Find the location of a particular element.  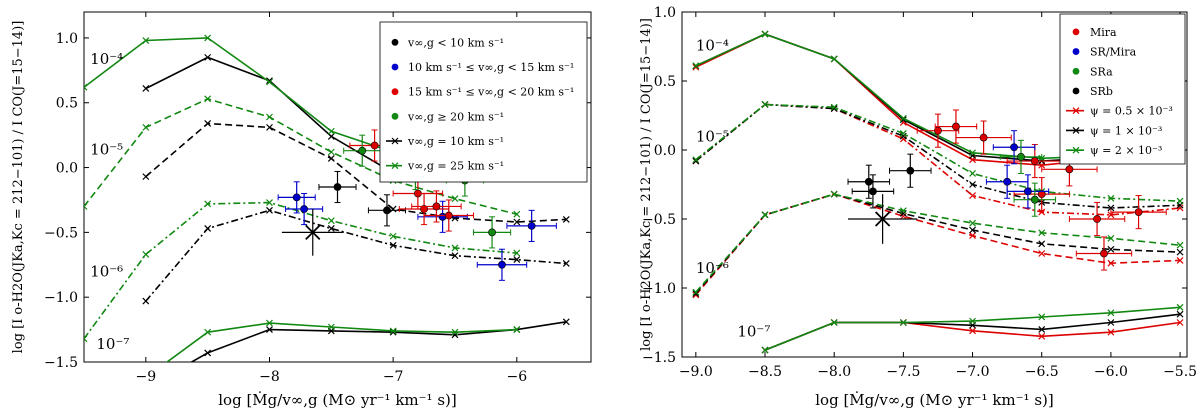

cross-marker is located at coordinates (313, 232).